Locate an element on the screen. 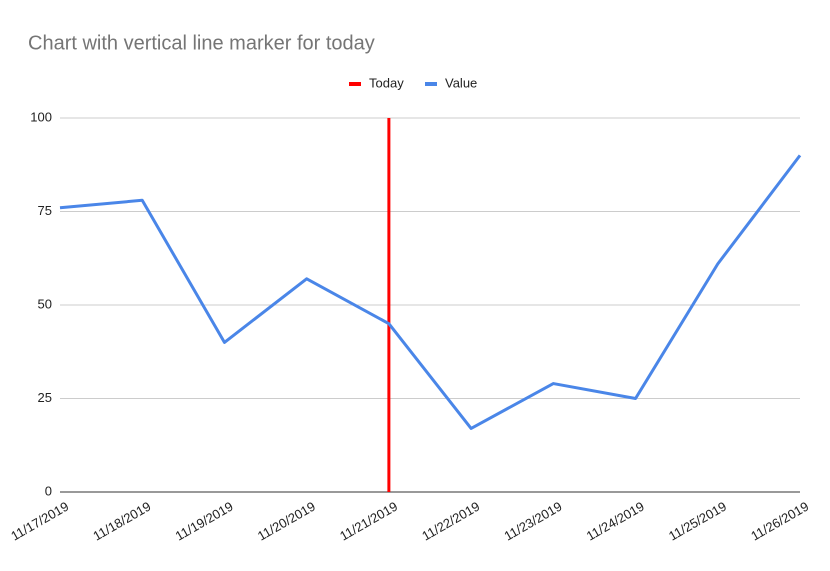 The height and width of the screenshot is (571, 830). legend-label: Today is located at coordinates (386, 82).